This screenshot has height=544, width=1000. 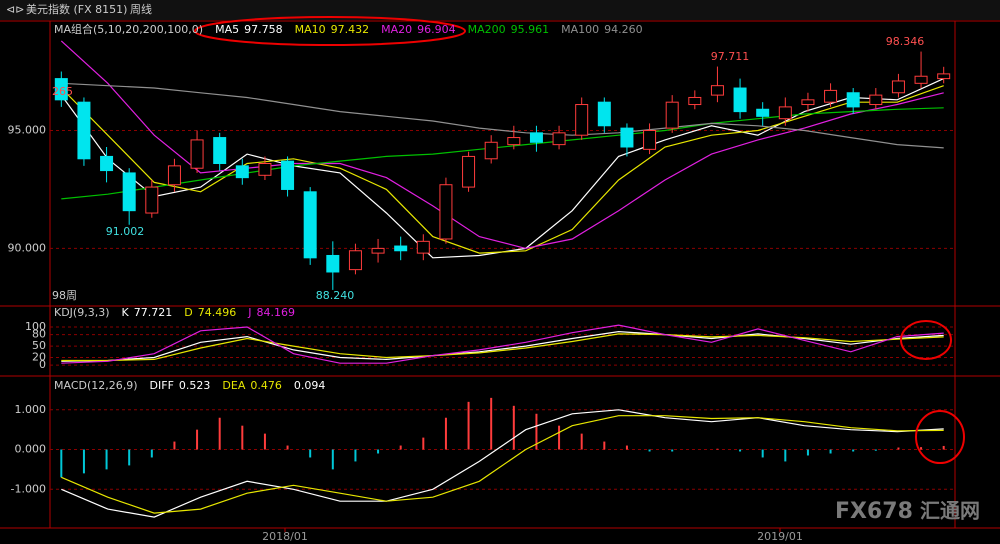 I want to click on watermark-site: 汇通网, so click(x=950, y=511).